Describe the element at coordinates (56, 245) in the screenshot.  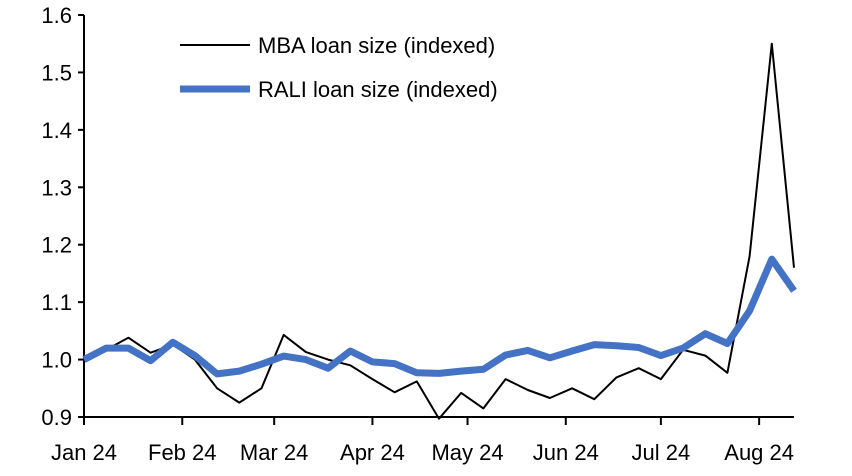
I see `y-tick-label: 1.2` at that location.